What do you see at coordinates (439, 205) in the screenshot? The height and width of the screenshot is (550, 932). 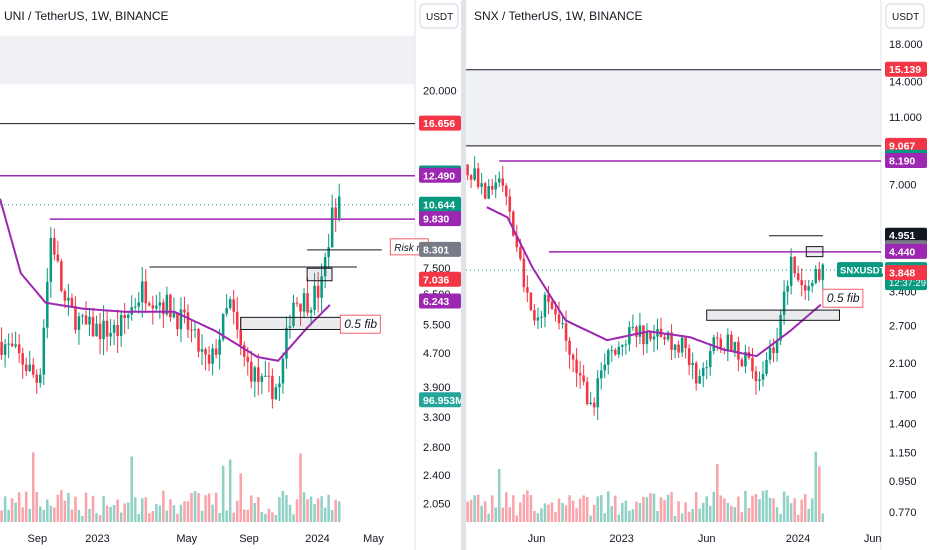 I see `price-badge-label: 10.644` at bounding box center [439, 205].